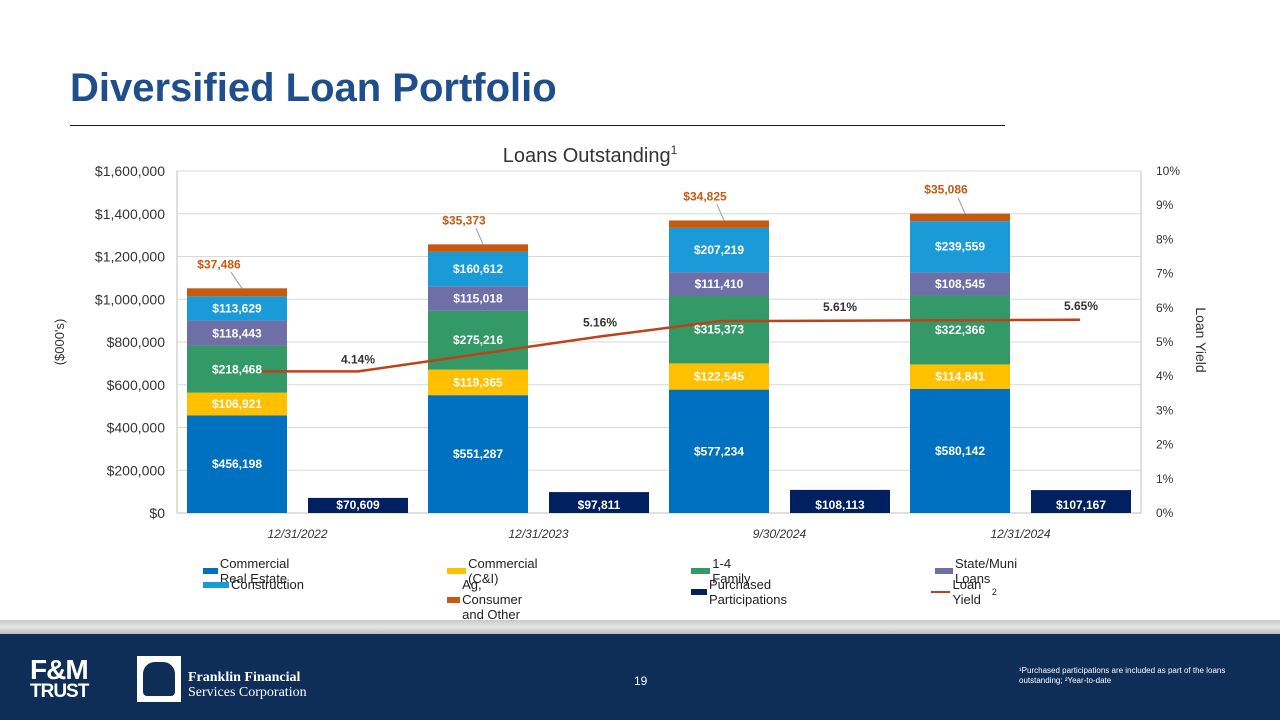 This screenshot has width=1280, height=720. I want to click on fm-trust-logo: F&M TRUST, so click(59, 678).